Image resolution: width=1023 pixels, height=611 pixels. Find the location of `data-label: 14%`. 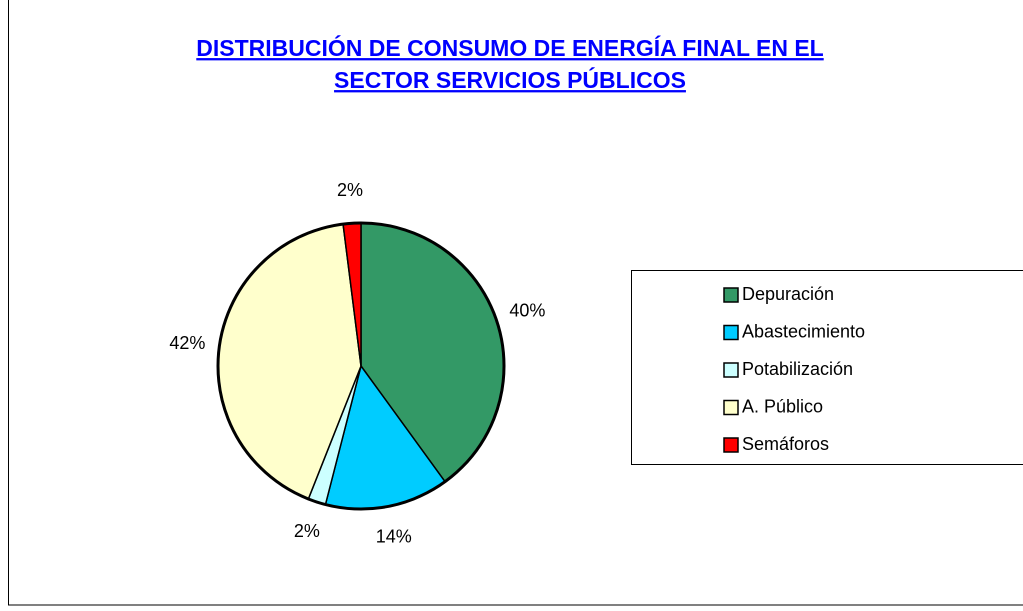

data-label: 14% is located at coordinates (394, 537).